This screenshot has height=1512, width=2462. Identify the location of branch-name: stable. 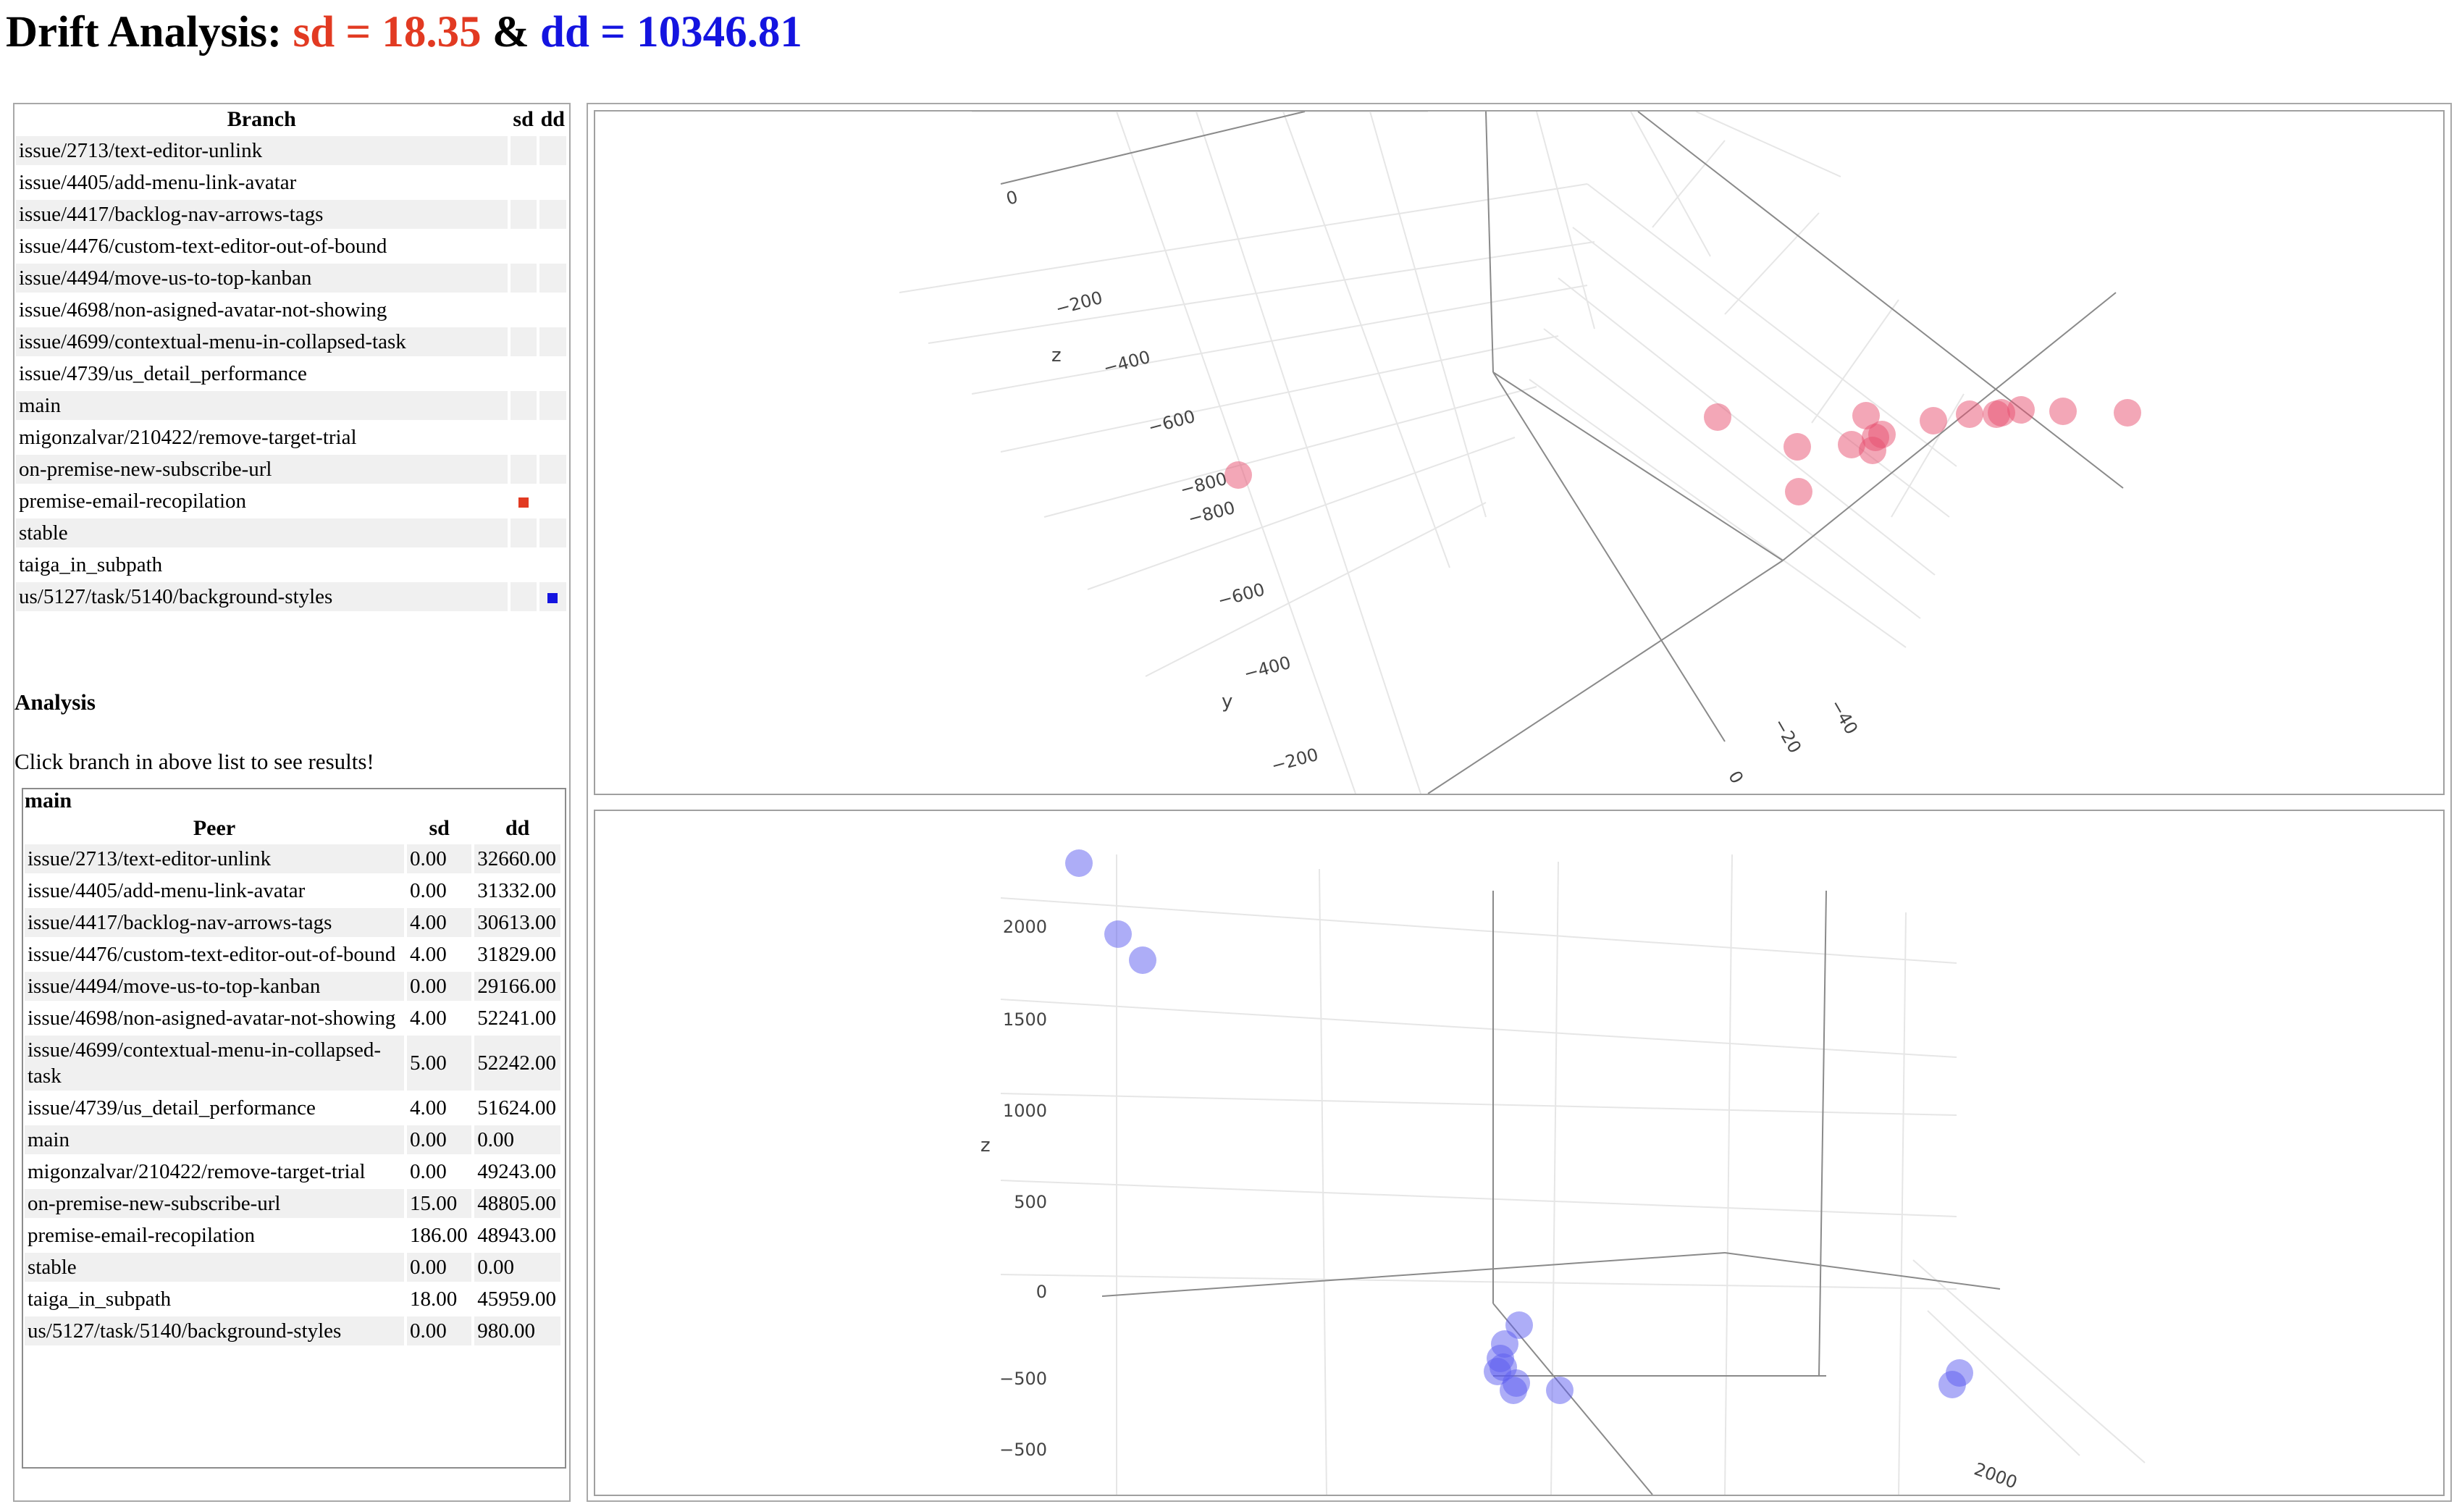
(262, 532).